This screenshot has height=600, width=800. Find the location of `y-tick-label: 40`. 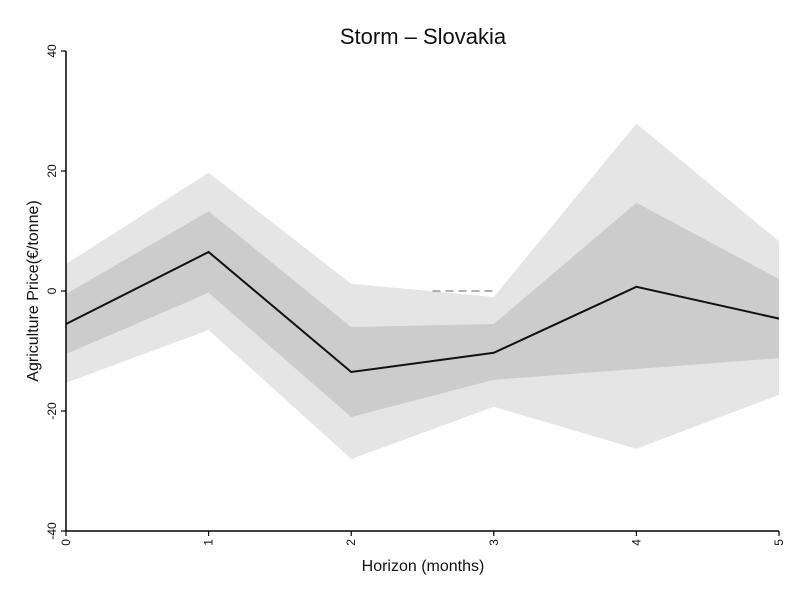

y-tick-label: 40 is located at coordinates (52, 51).